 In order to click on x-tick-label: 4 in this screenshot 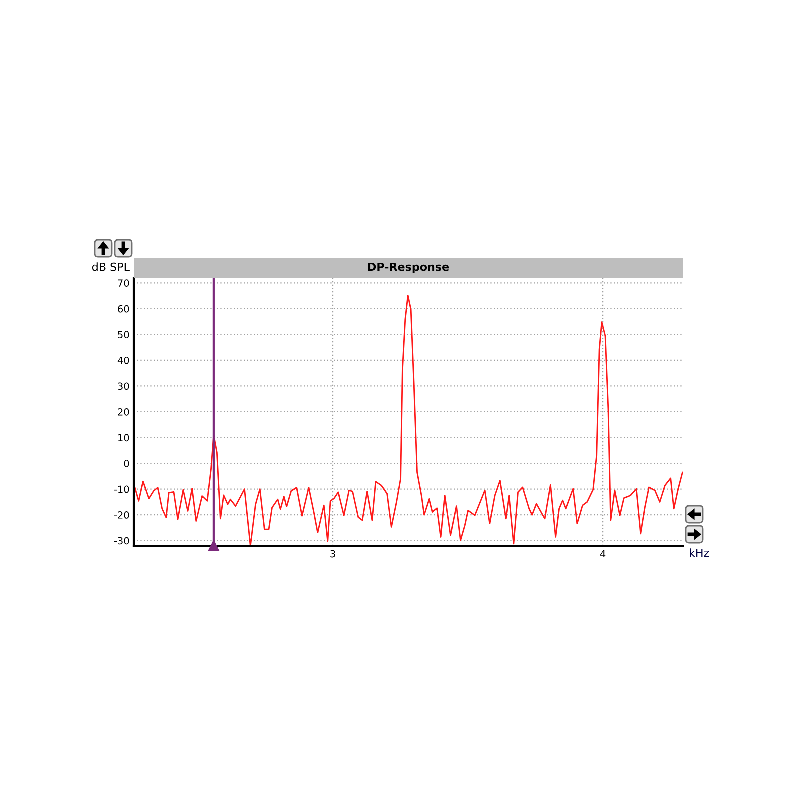, I will do `click(603, 554)`.